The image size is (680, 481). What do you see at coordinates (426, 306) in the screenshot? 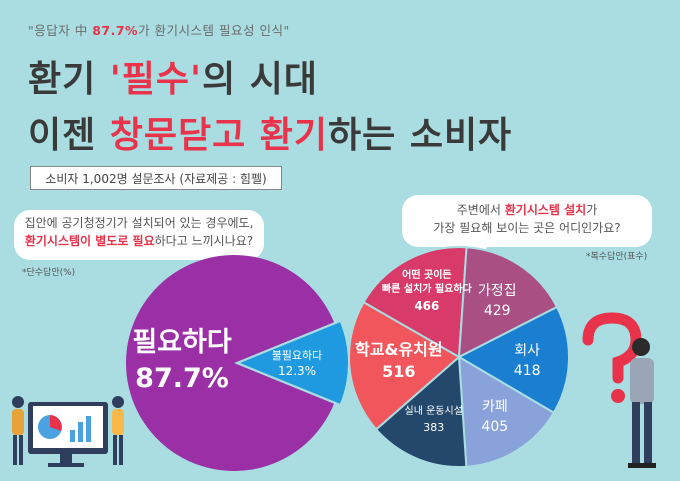
I see `value-fast: 466` at bounding box center [426, 306].